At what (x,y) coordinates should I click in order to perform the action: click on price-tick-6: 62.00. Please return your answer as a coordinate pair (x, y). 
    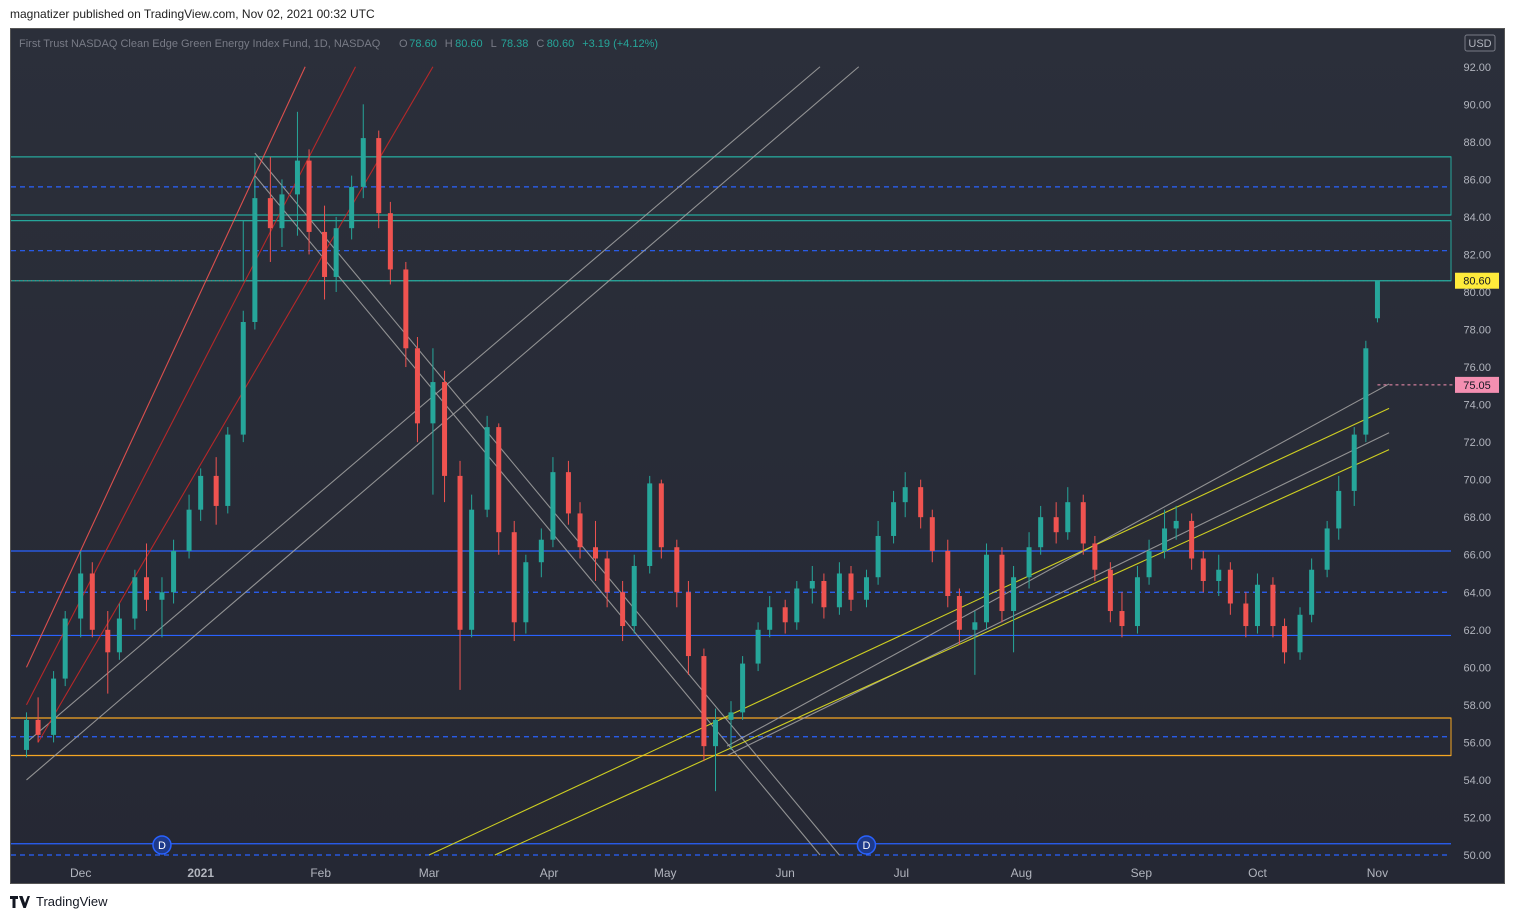
    Looking at the image, I should click on (1477, 631).